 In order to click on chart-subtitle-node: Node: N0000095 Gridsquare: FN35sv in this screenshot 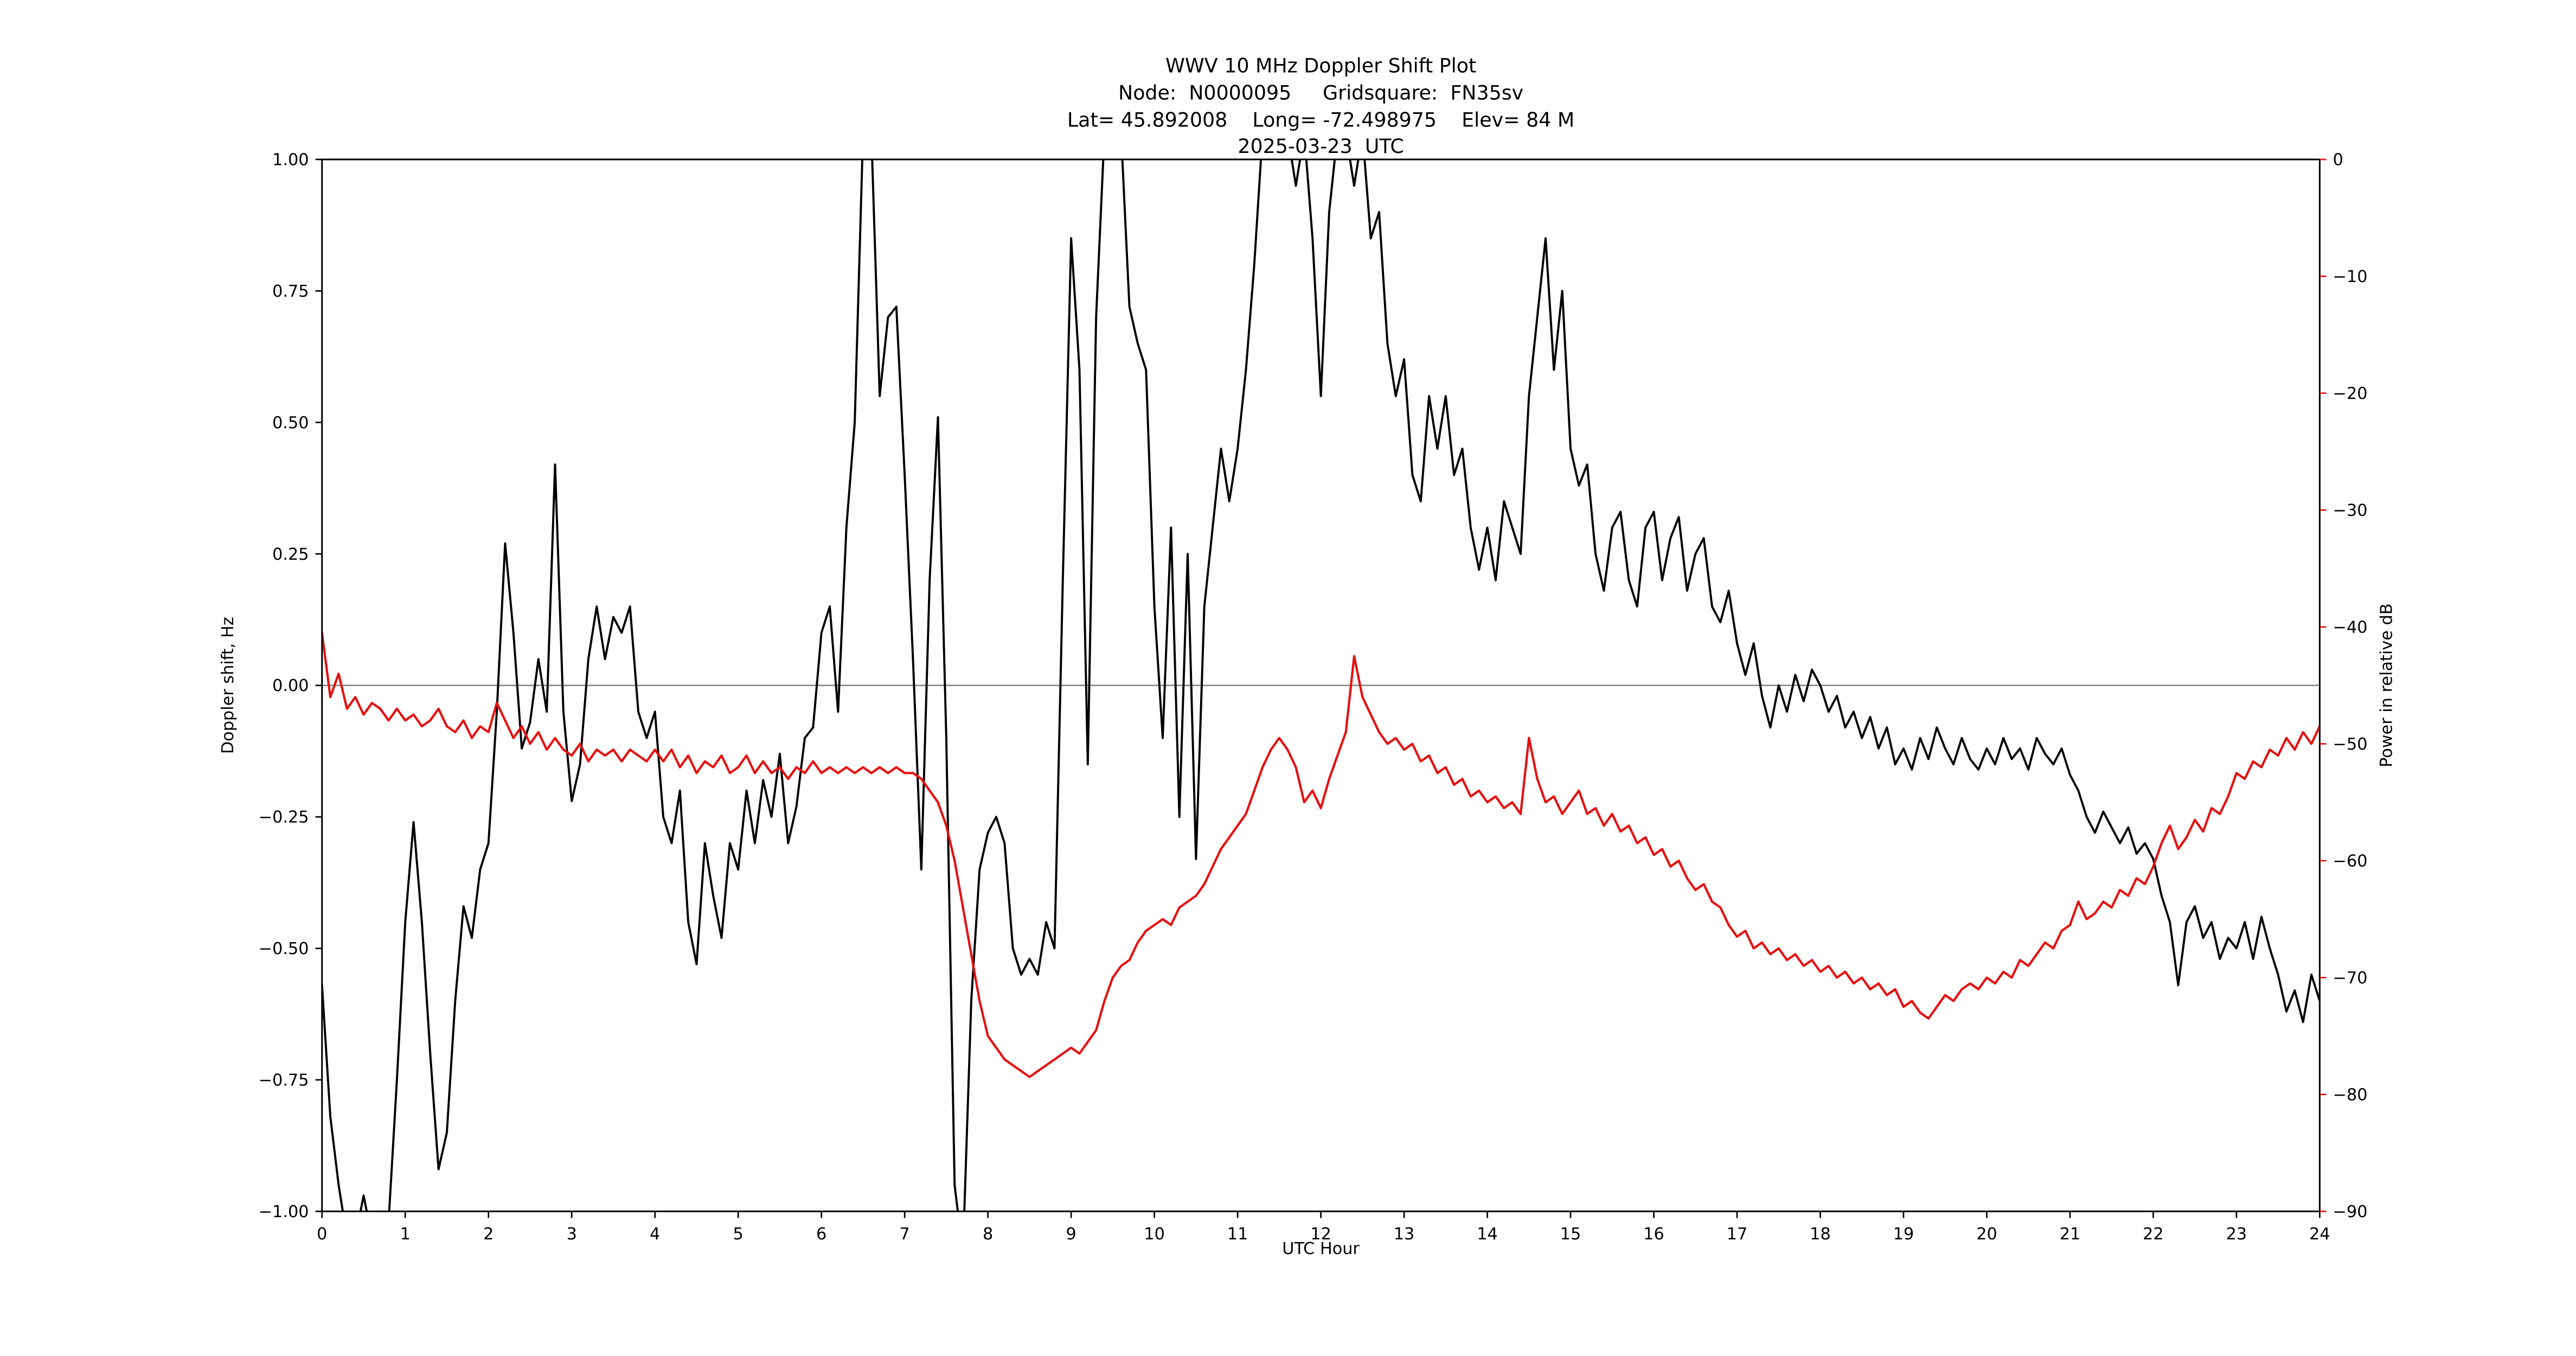, I will do `click(1320, 92)`.